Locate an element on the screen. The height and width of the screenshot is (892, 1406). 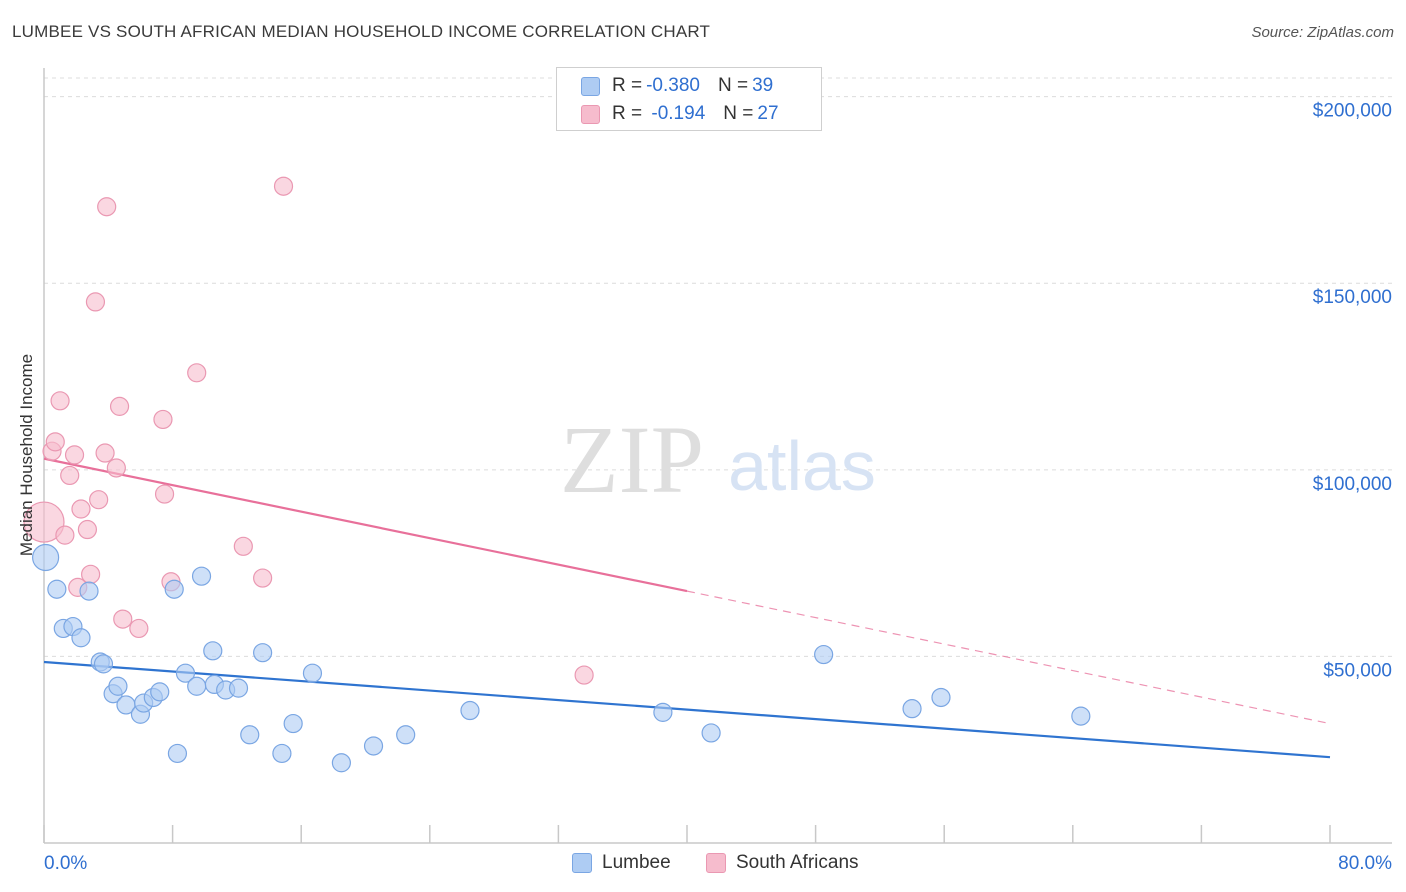
legend-label-south-africans: South Africans is located at coordinates (797, 862).